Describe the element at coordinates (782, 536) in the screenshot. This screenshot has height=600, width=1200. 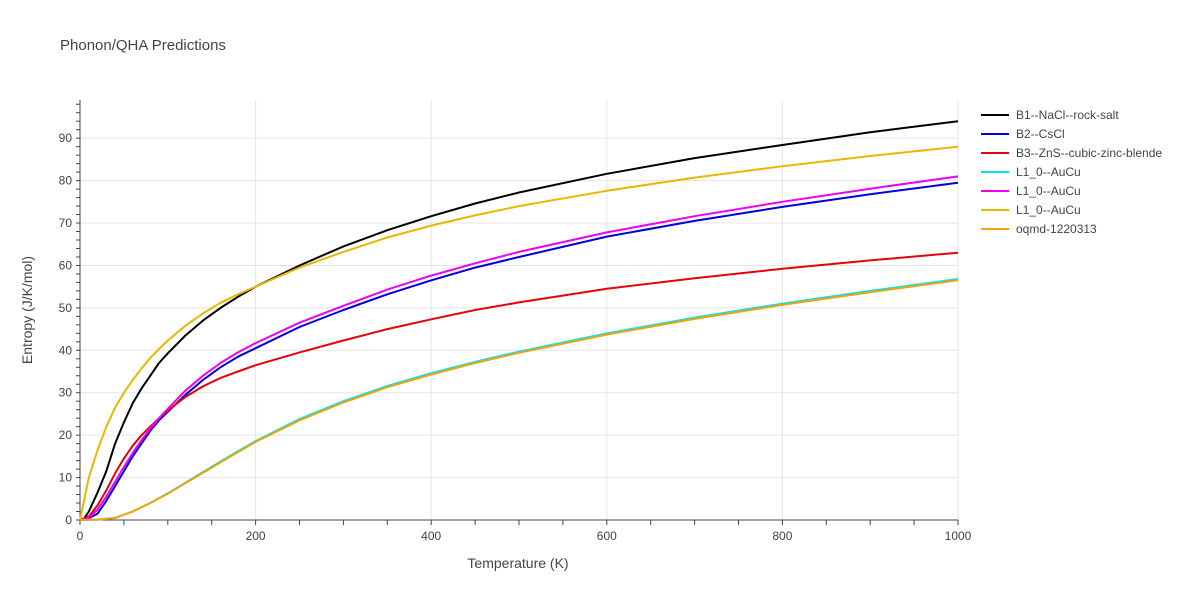
I see `x-tick-label: 800` at that location.